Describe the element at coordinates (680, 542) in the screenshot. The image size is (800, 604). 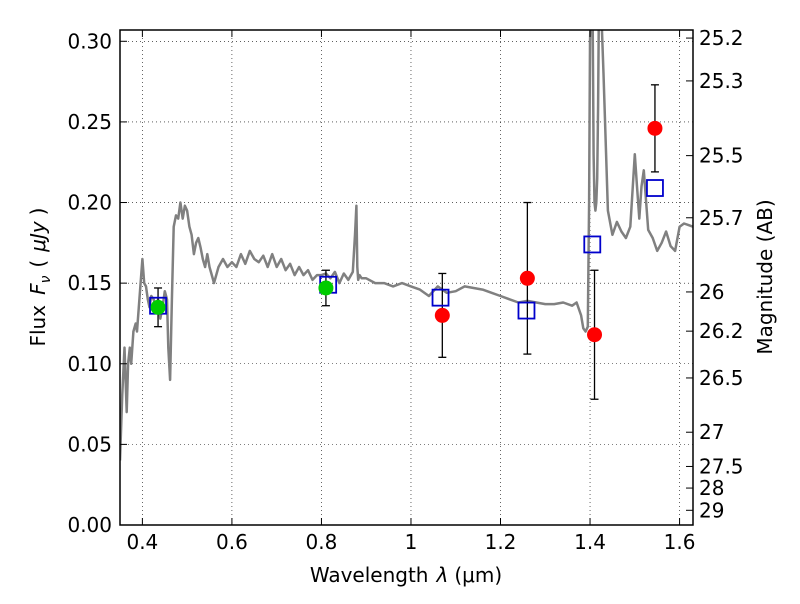
I see `x-tick-label: 1.6` at that location.